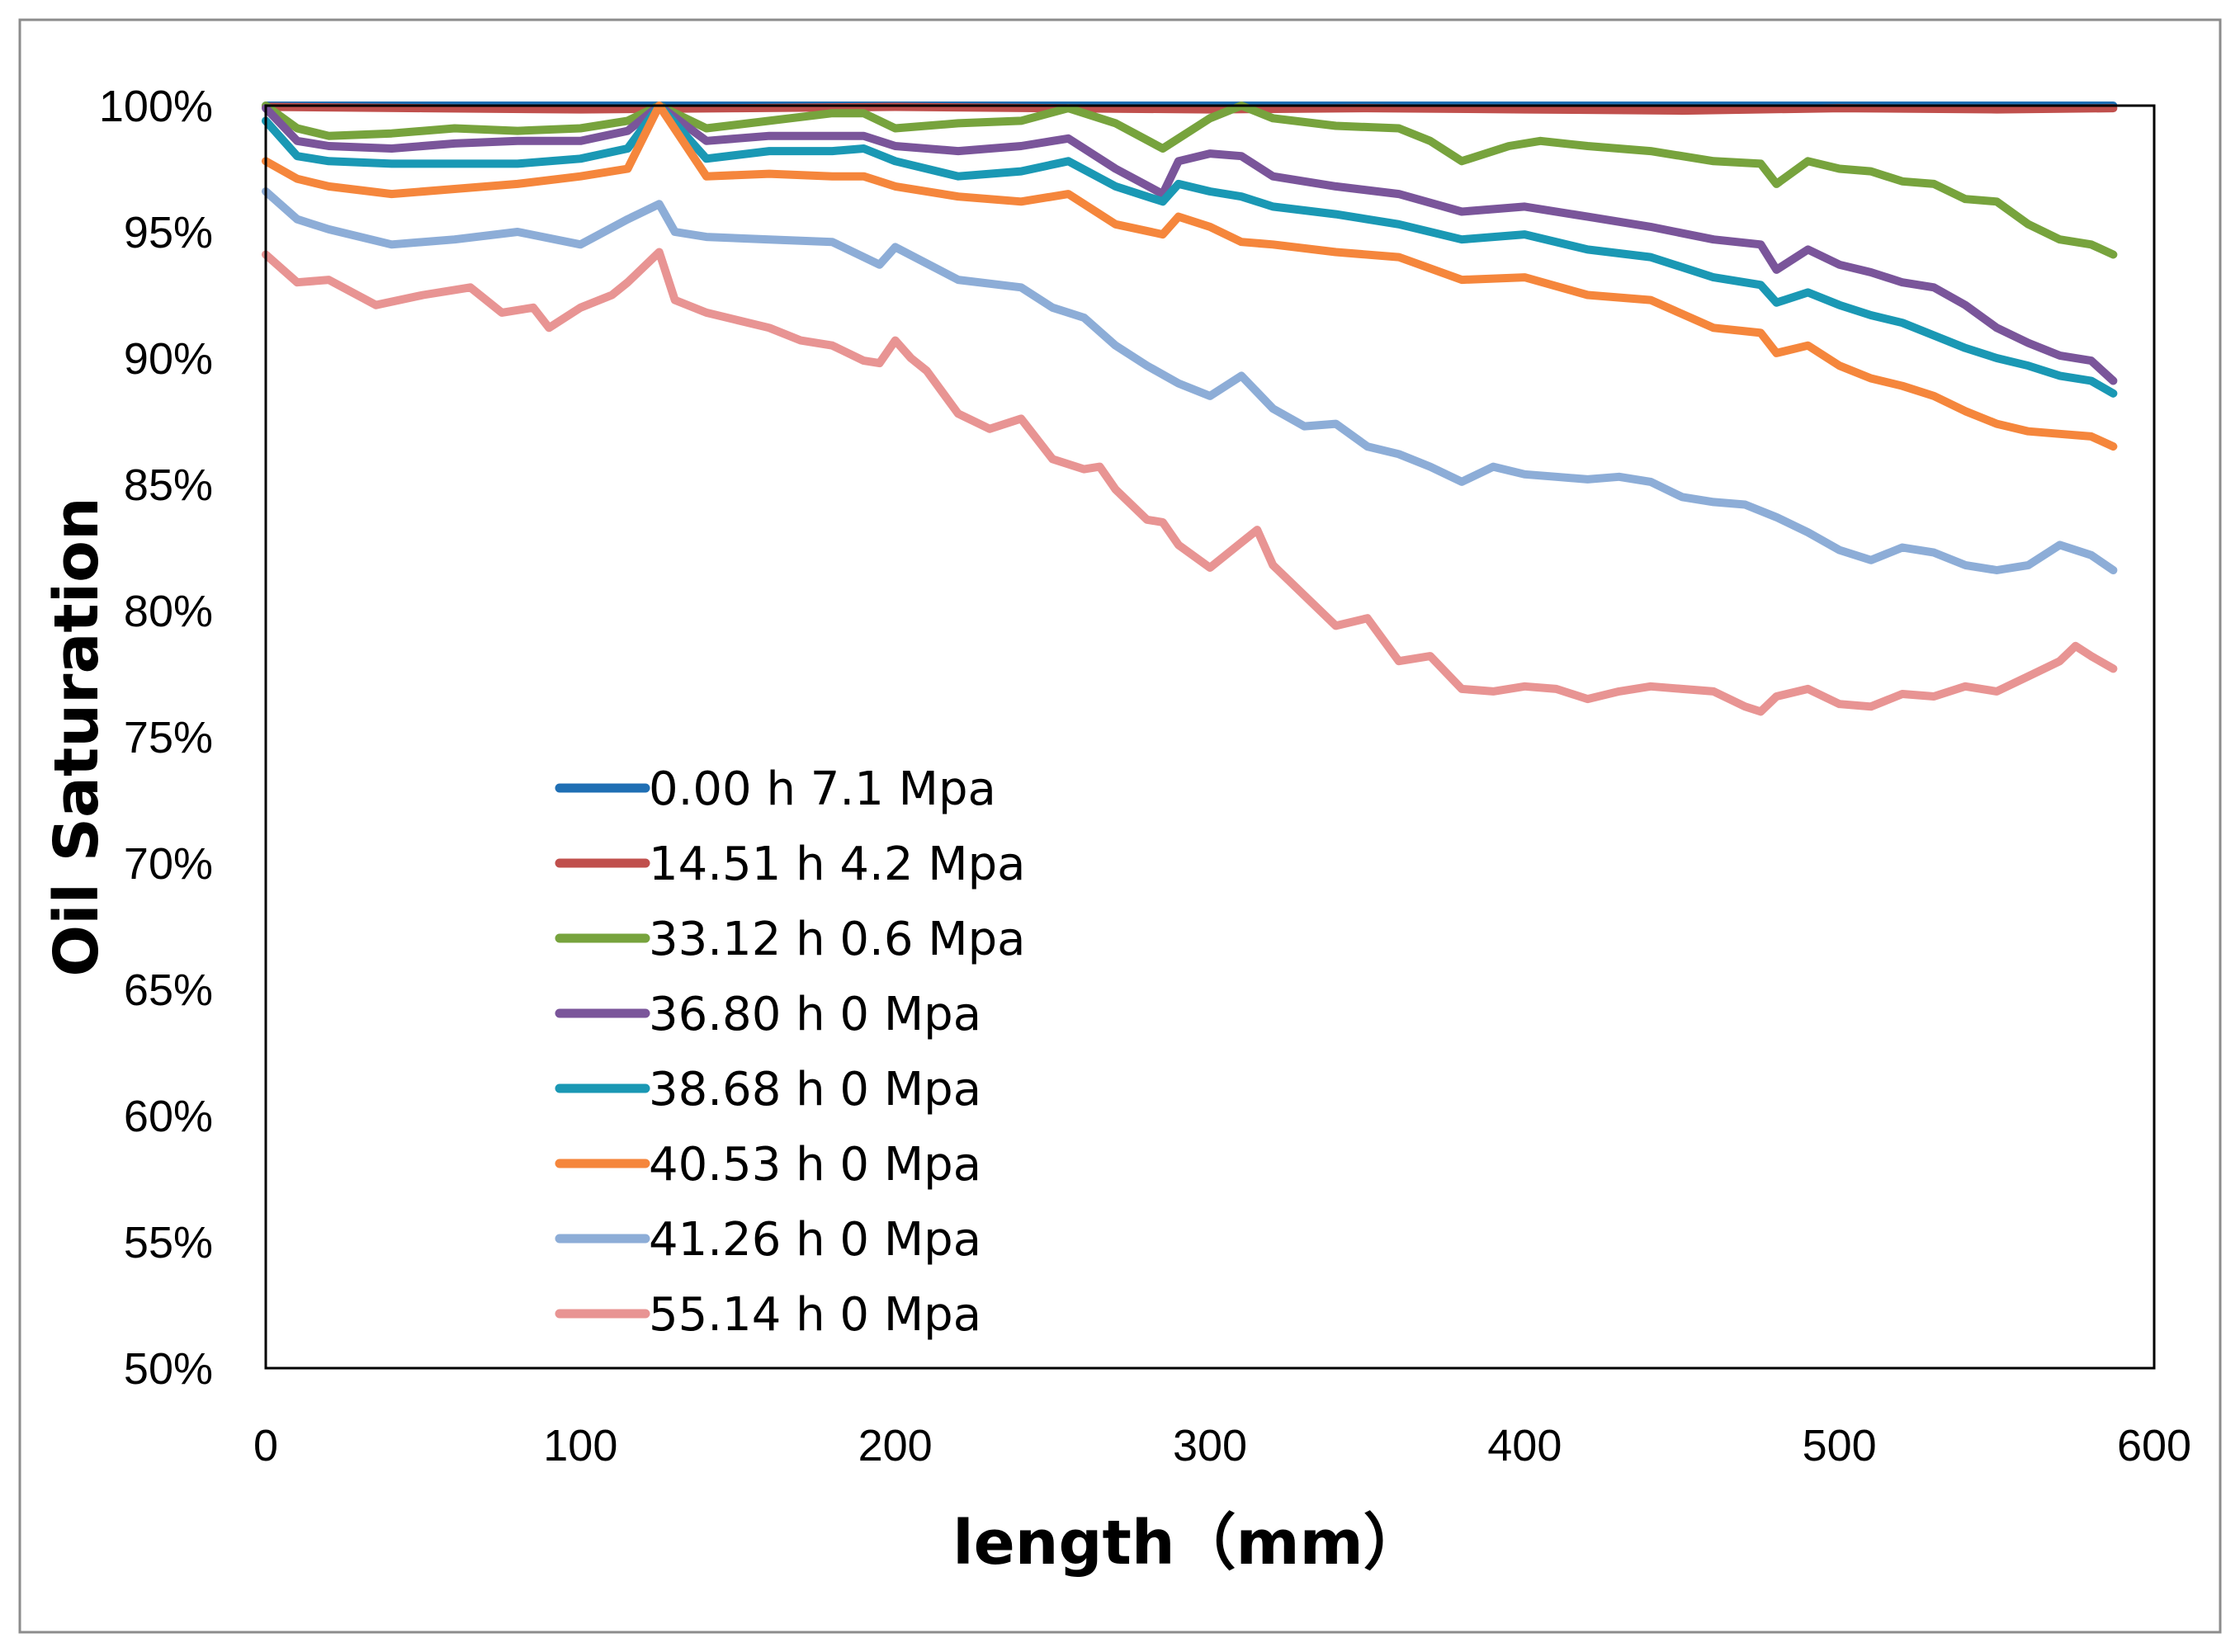 The height and width of the screenshot is (1652, 2240). I want to click on legend-label: 0.00 h 7.1 Mpa, so click(822, 789).